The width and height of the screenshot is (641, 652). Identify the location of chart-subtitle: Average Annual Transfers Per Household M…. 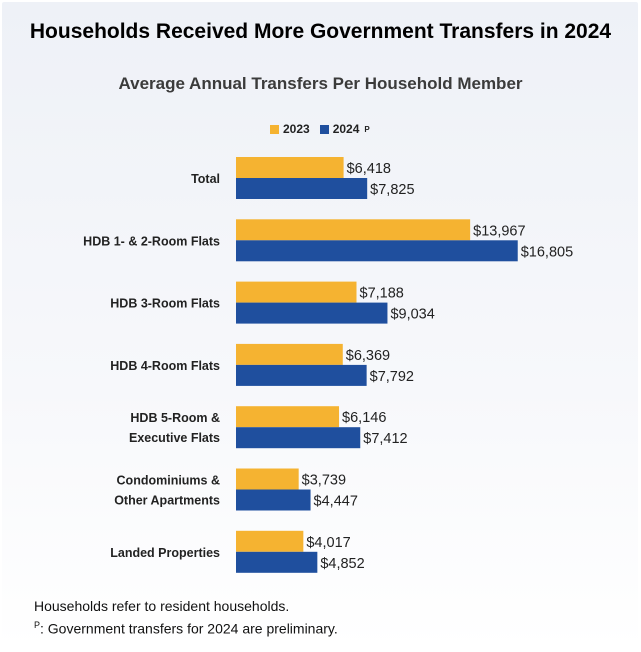
(320, 83).